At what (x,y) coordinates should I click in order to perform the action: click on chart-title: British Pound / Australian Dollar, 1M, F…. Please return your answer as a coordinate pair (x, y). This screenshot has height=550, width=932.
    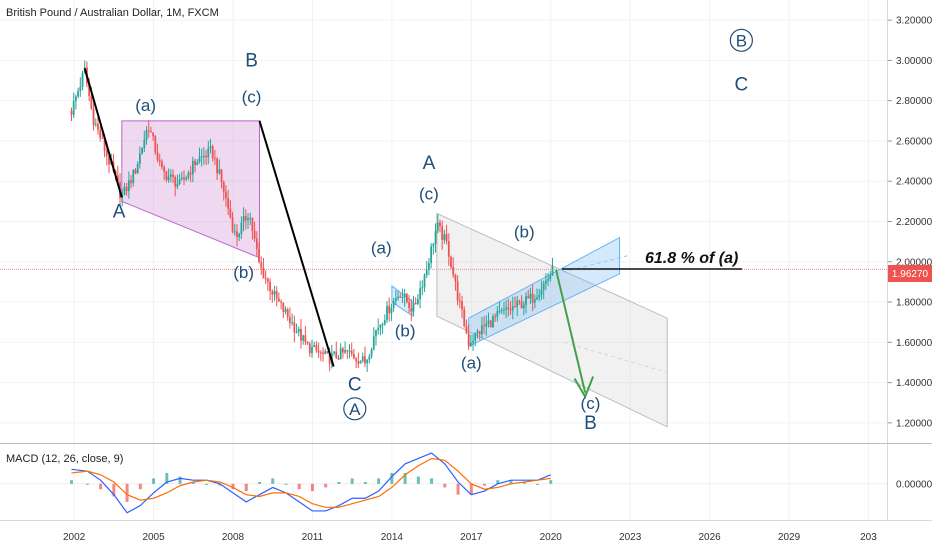
    Looking at the image, I should click on (112, 13).